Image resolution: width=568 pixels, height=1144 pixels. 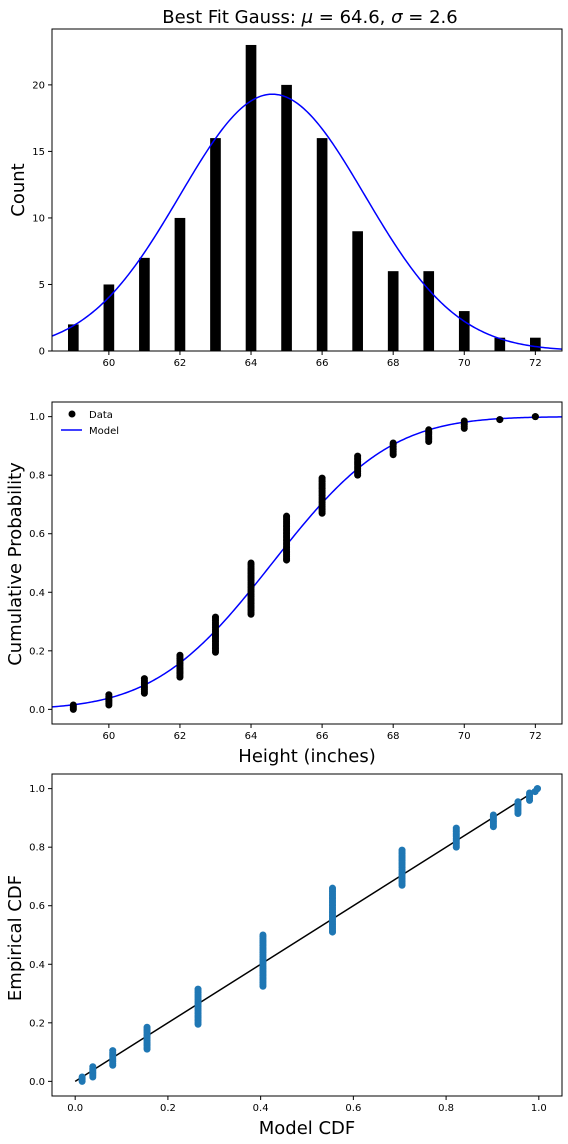 What do you see at coordinates (18, 189) in the screenshot?
I see `histogram-y-axis-label: Count` at bounding box center [18, 189].